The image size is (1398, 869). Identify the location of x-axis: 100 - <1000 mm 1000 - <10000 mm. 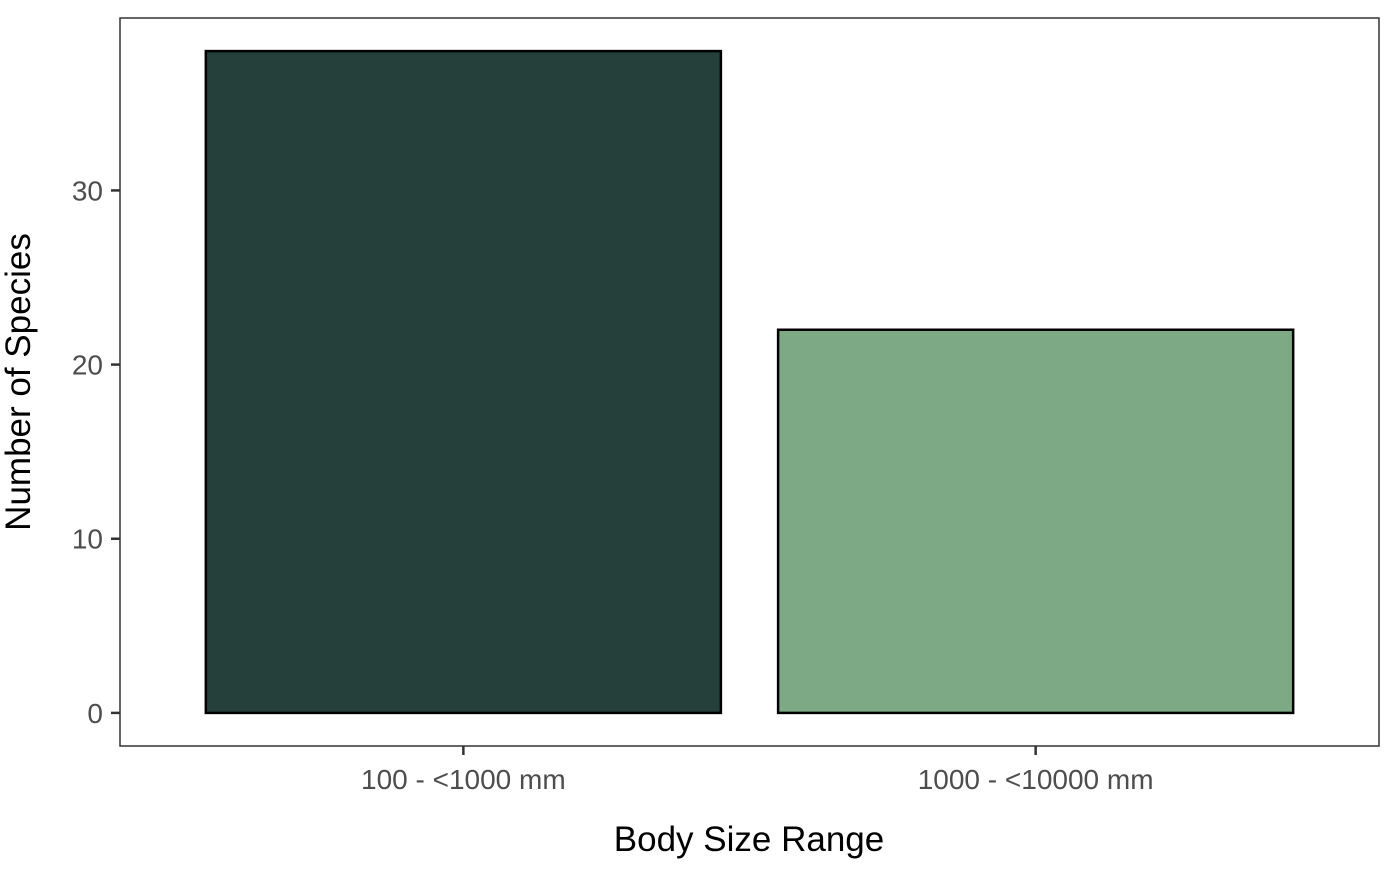
(757, 770).